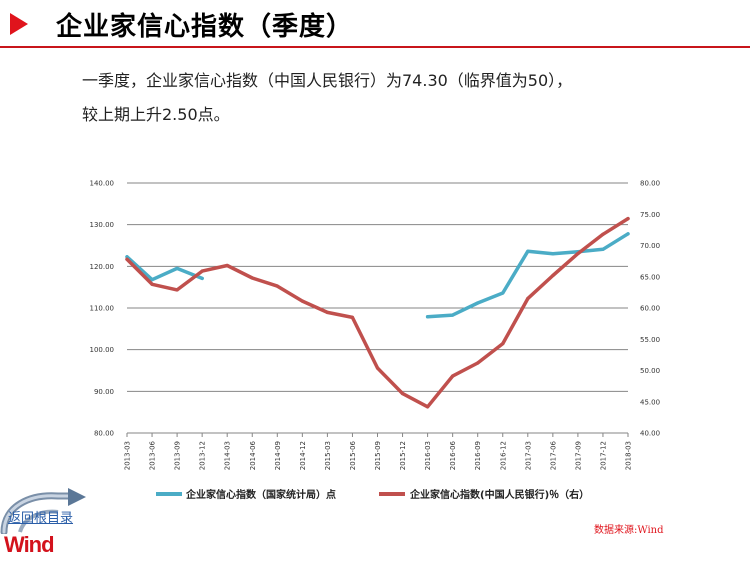 This screenshot has width=750, height=563. Describe the element at coordinates (378, 455) in the screenshot. I see `x-tick-label: 2015-09` at that location.